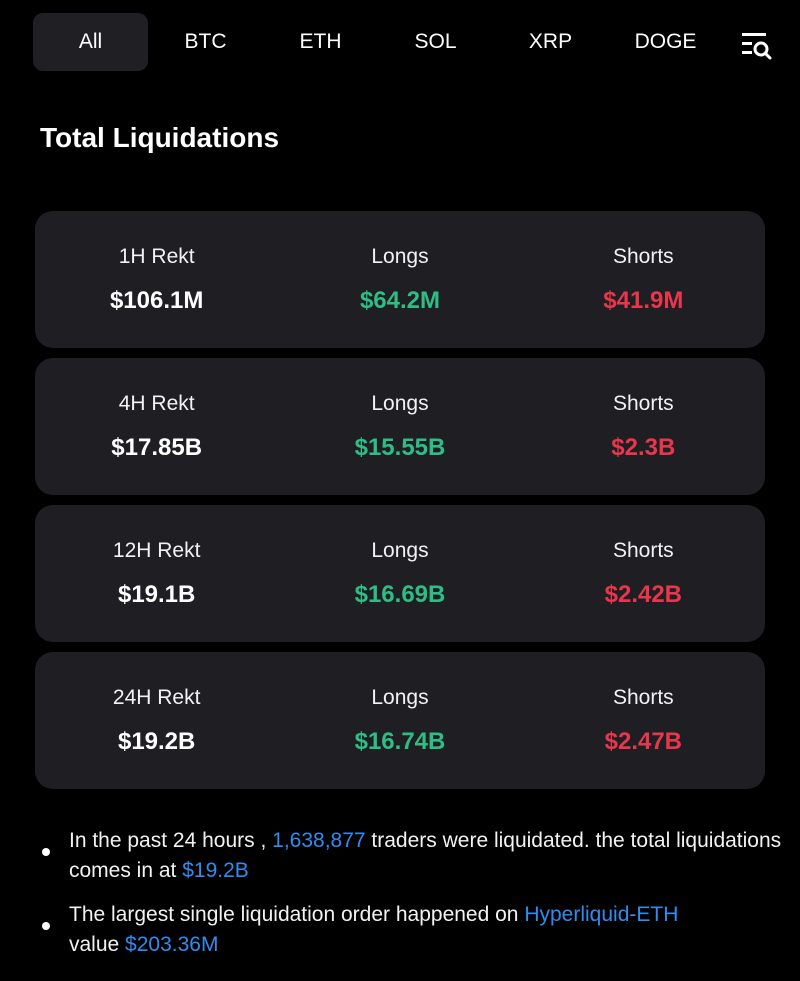 The width and height of the screenshot is (800, 981). Describe the element at coordinates (319, 840) in the screenshot. I see `traders-count: 1,638,877` at that location.